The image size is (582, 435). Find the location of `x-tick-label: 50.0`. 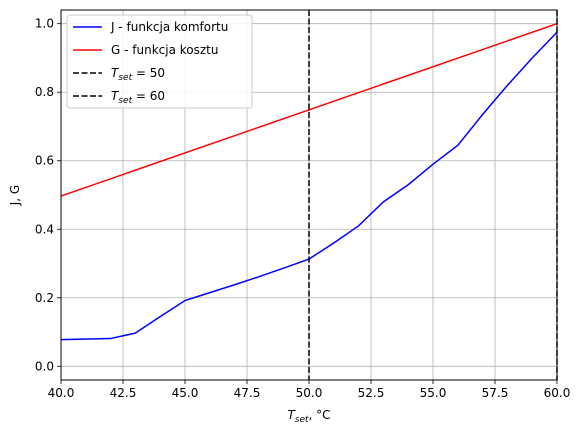

x-tick-label: 50.0 is located at coordinates (309, 393).